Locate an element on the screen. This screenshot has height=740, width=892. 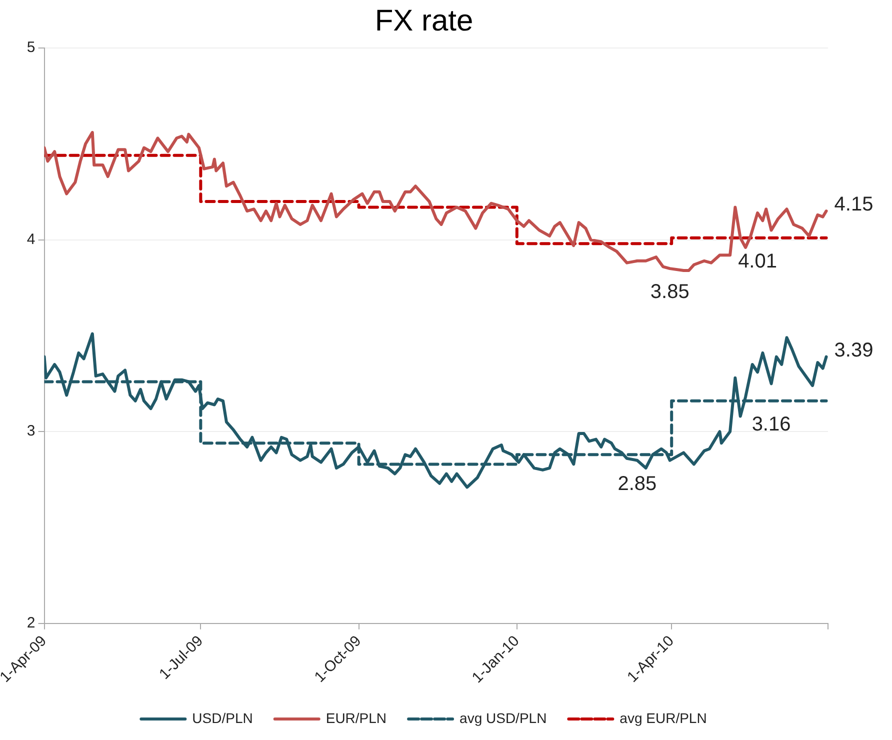
y-tick-label: 3 is located at coordinates (31, 431).